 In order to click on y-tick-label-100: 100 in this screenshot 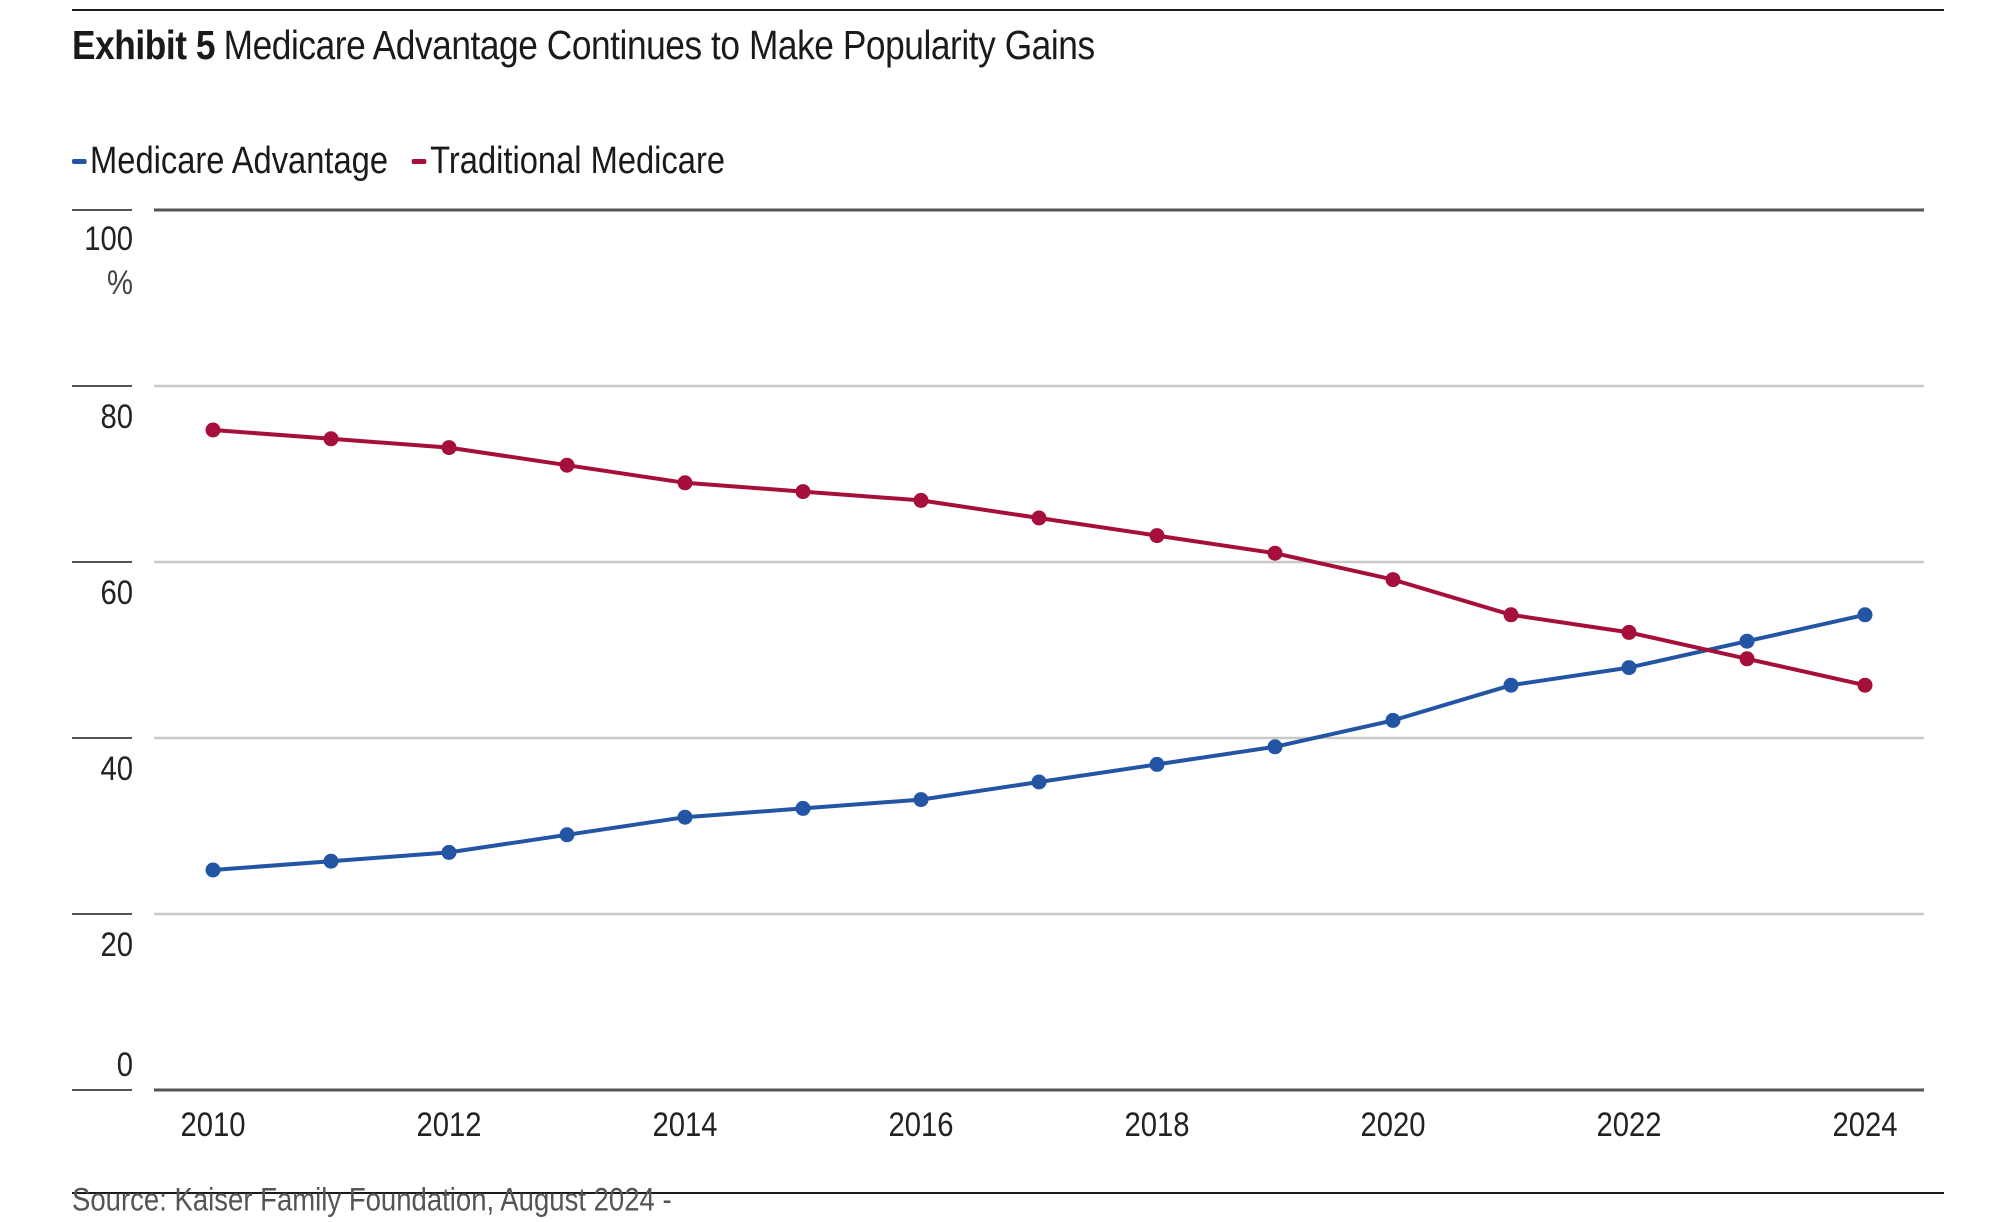, I will do `click(108, 238)`.